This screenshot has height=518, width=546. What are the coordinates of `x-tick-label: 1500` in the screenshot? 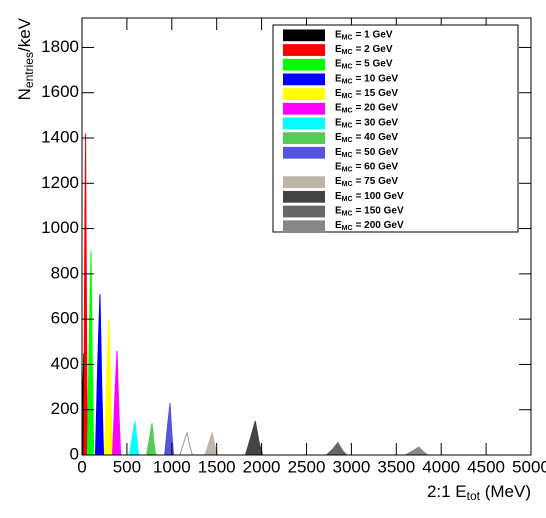 It's located at (217, 466).